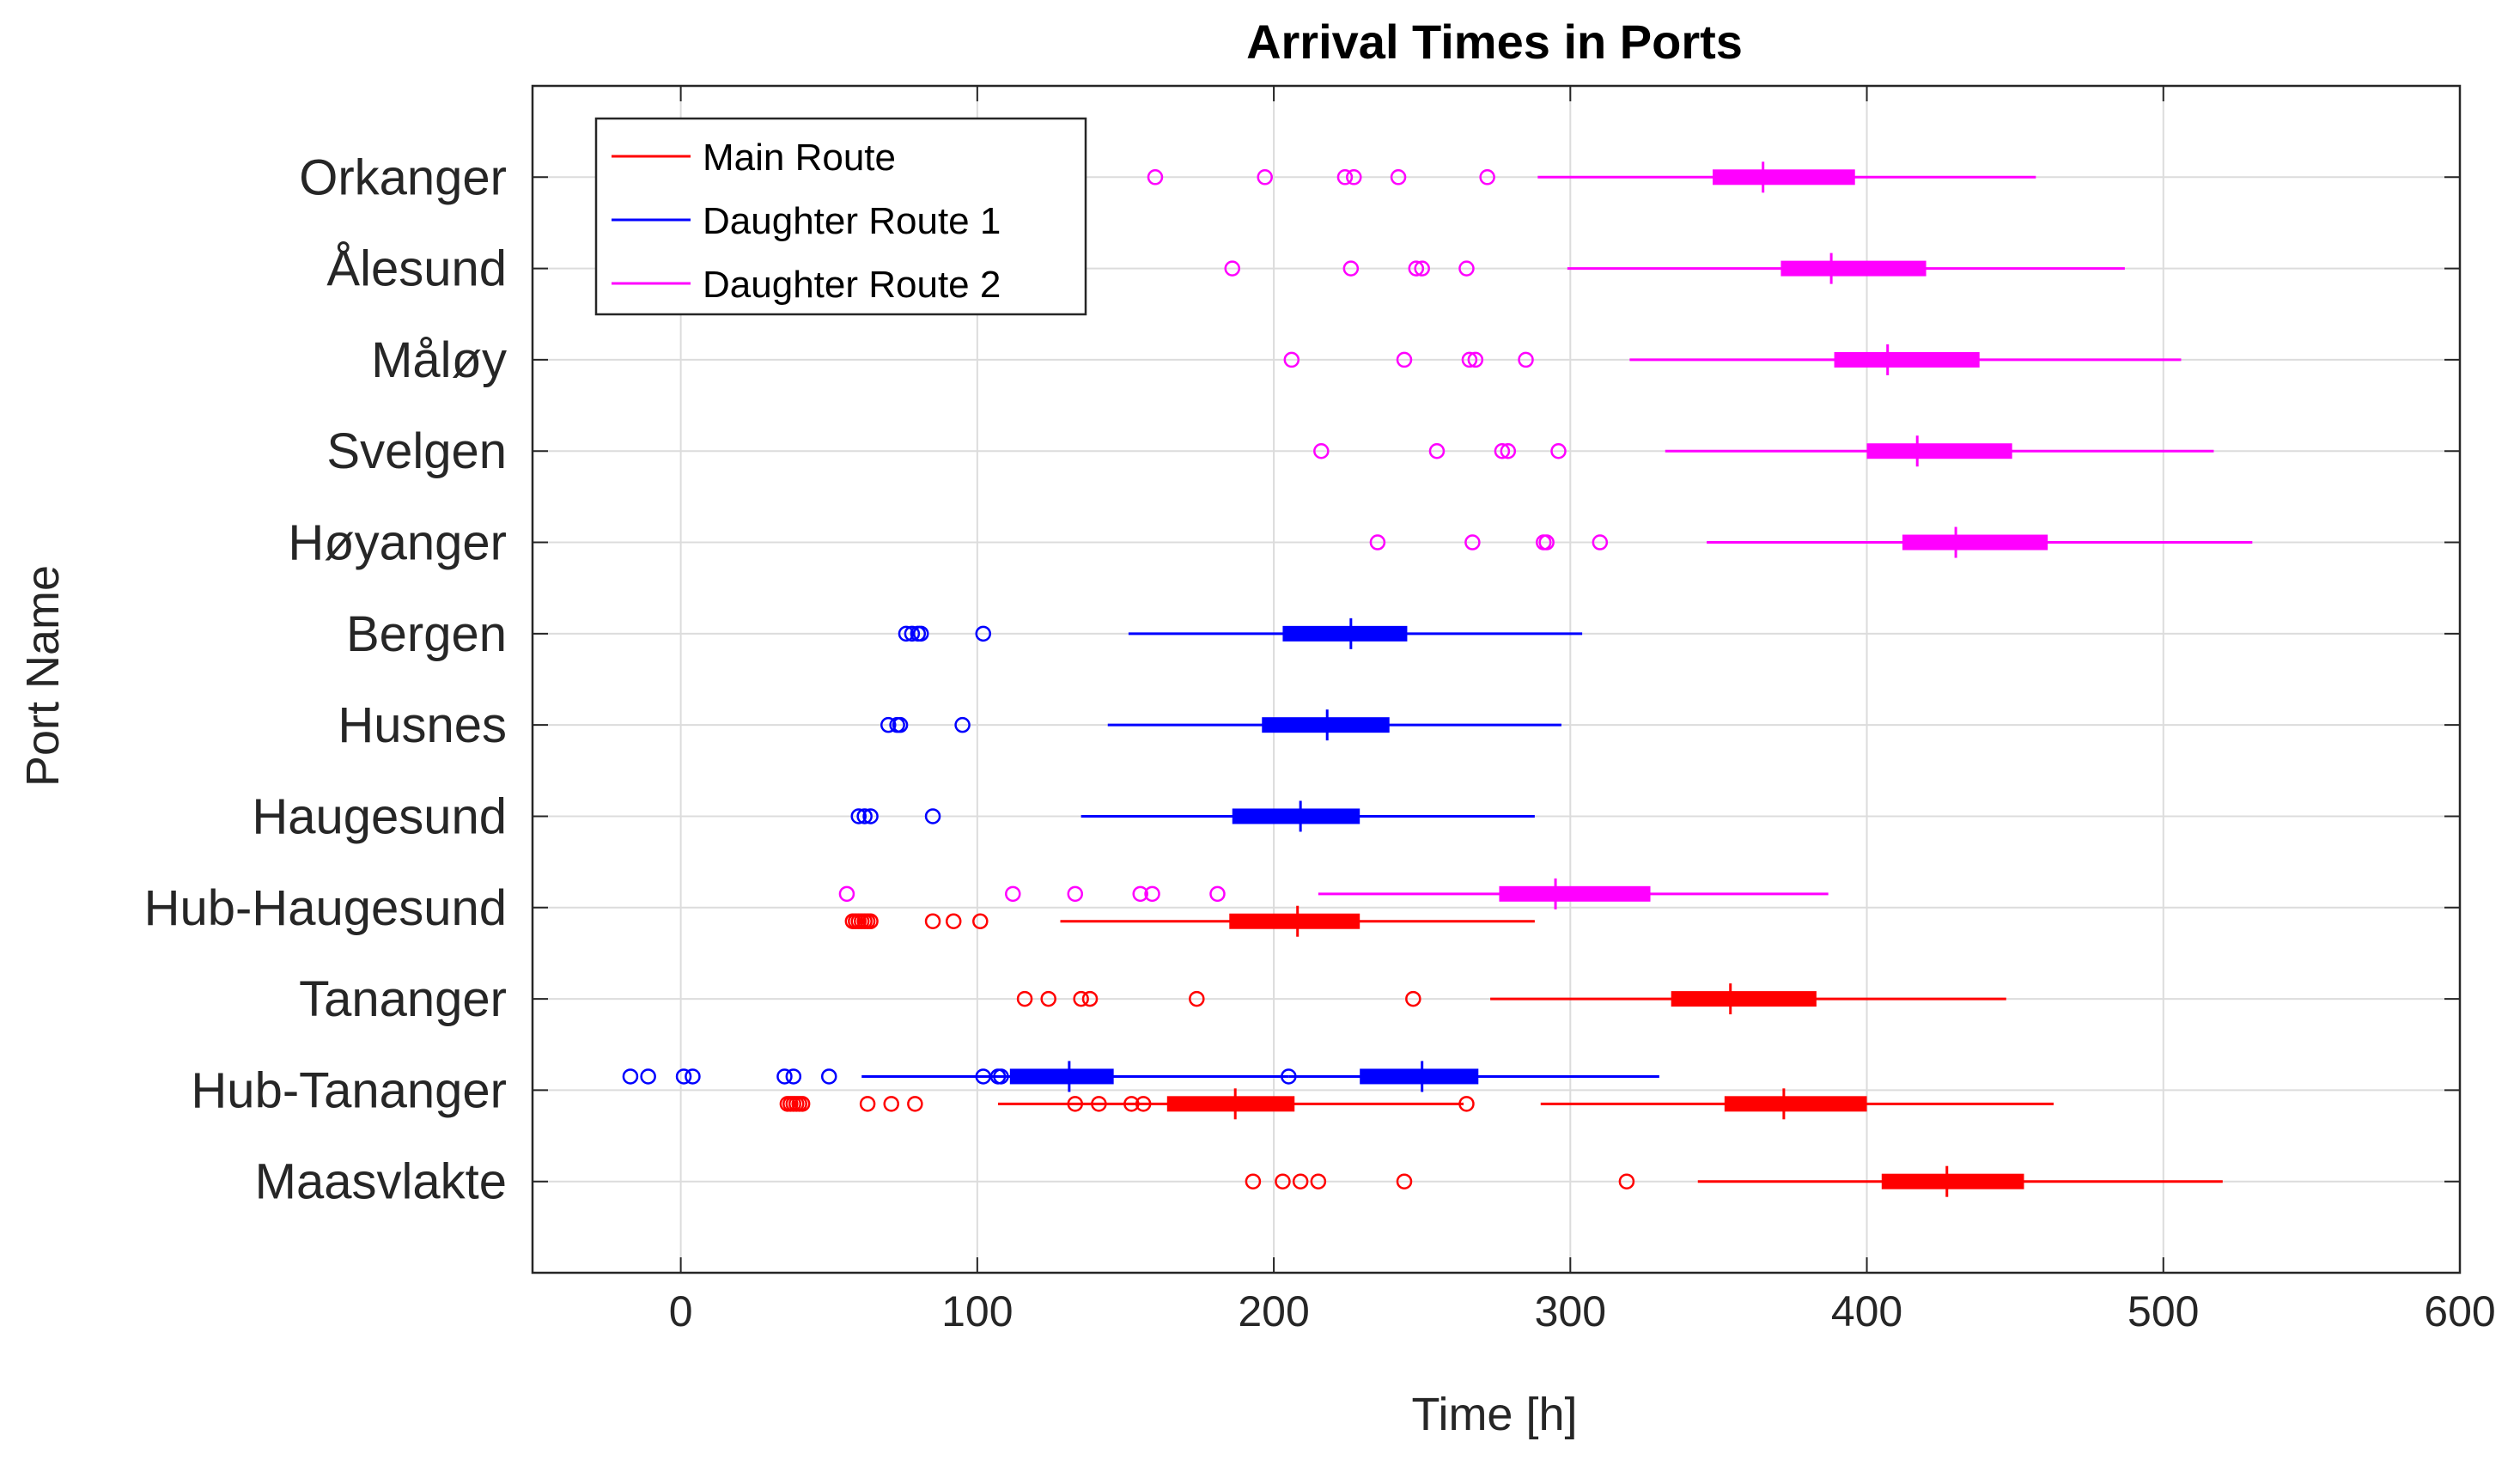 The width and height of the screenshot is (2520, 1466). What do you see at coordinates (403, 999) in the screenshot?
I see `y-tick-label: Tananger` at bounding box center [403, 999].